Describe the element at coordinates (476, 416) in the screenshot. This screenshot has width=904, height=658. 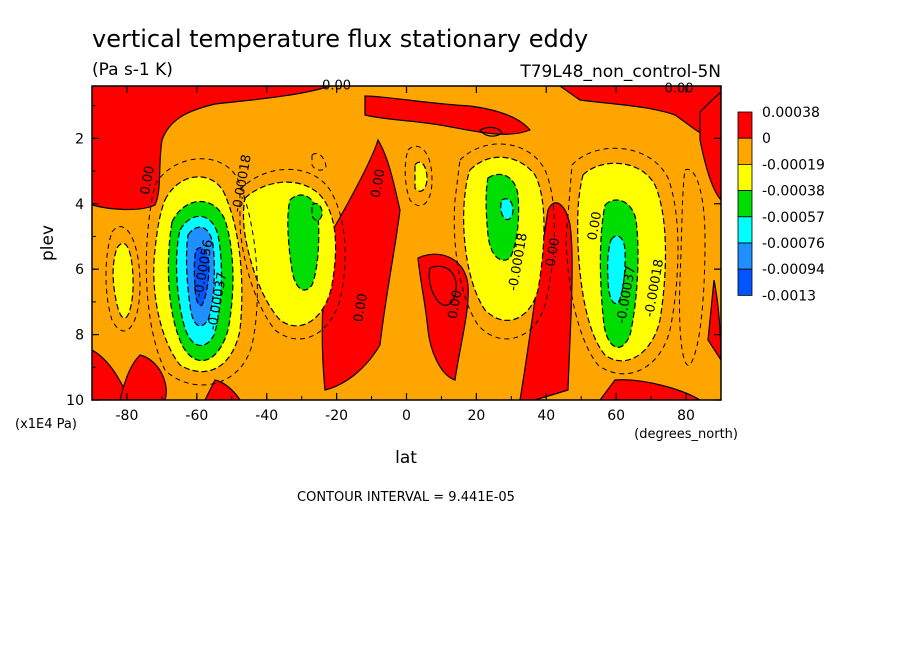
I see `x-tick-label: 20` at that location.